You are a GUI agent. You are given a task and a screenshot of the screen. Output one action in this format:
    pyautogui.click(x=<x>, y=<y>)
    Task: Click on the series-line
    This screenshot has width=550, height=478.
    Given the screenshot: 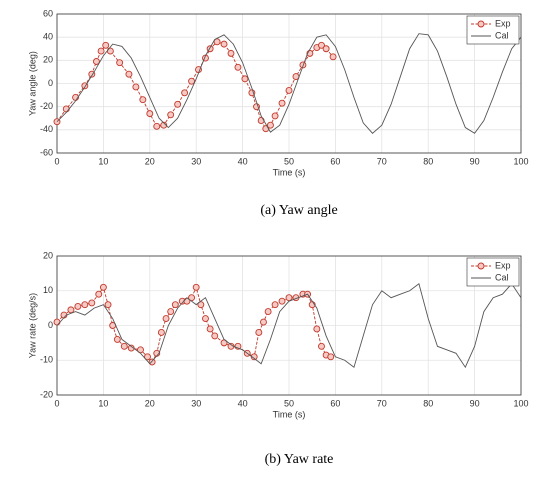 What is the action you would take?
    pyautogui.click(x=193, y=324)
    